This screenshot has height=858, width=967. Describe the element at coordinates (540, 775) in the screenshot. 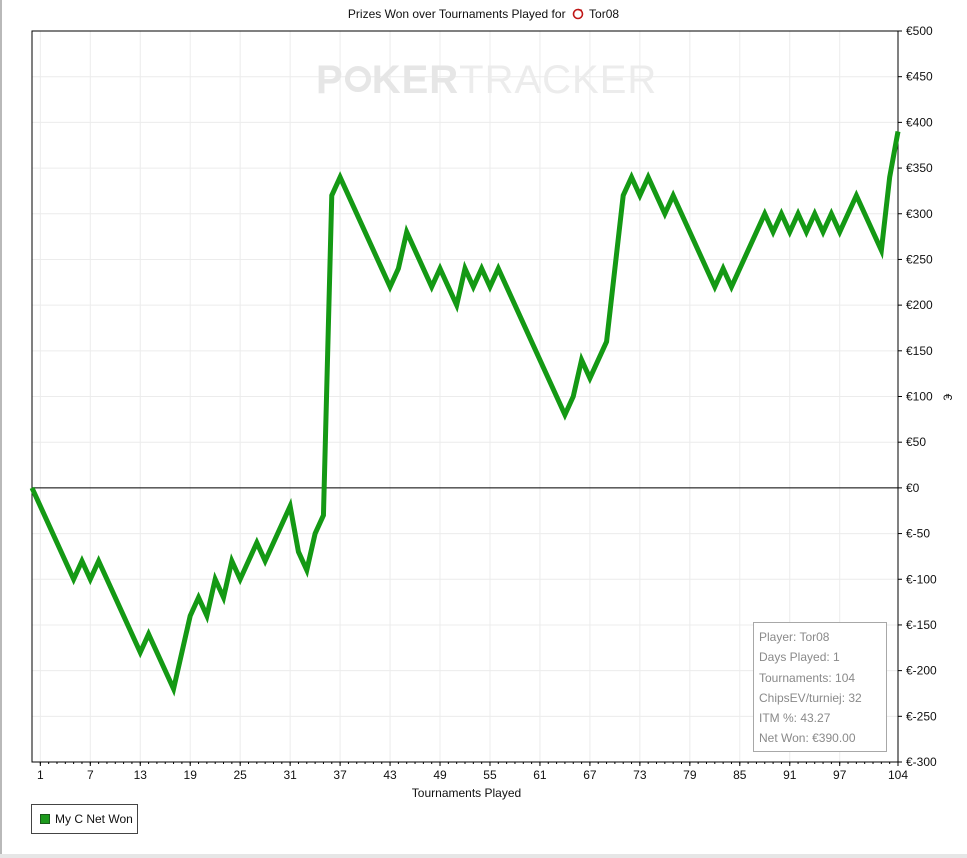

I see `x-tick-label: 61` at that location.